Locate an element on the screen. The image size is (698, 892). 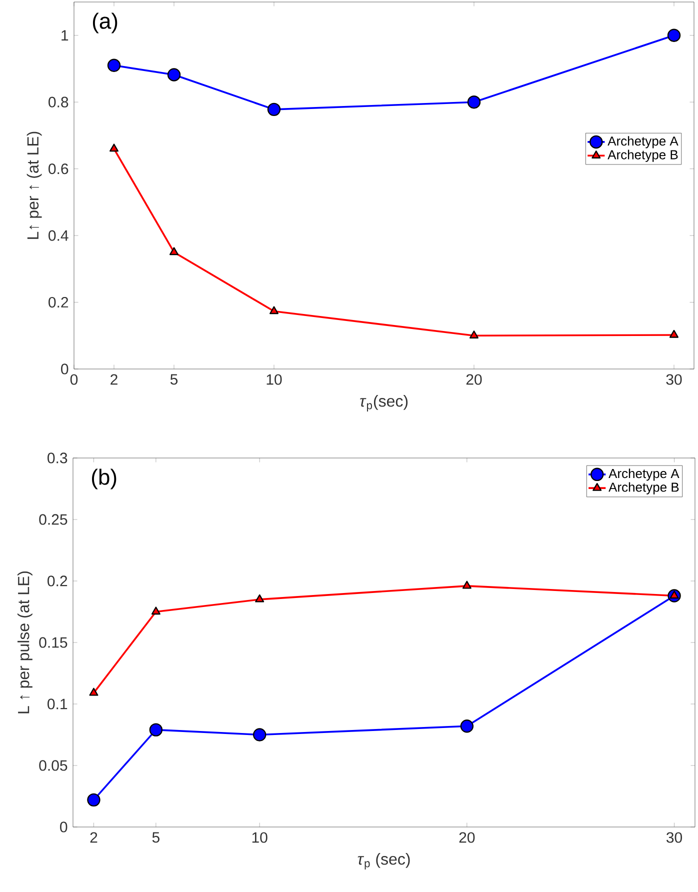
y-axis-title: L ↑ per pulse (at LE) is located at coordinates (24, 642).